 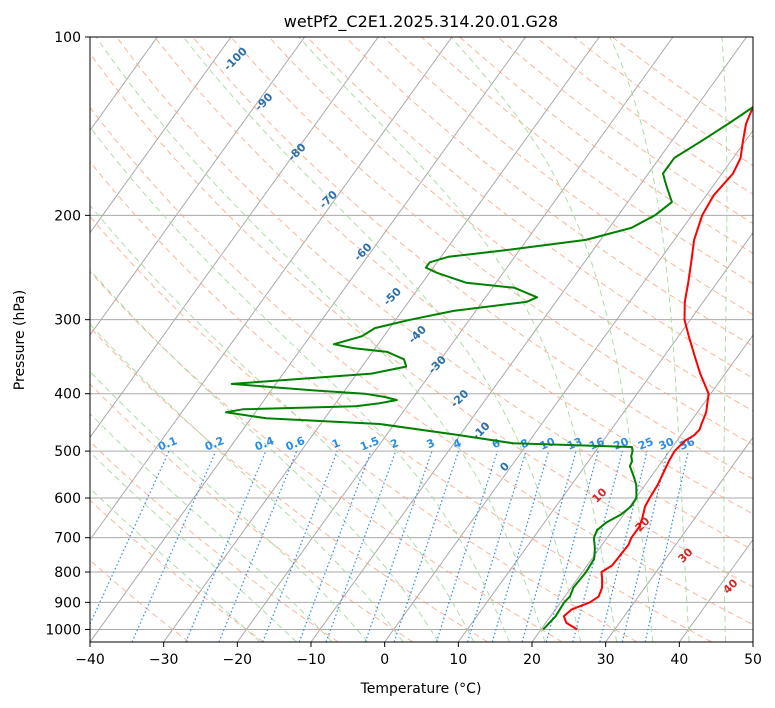 What do you see at coordinates (574, 444) in the screenshot?
I see `mixing-ratio-label: 13` at bounding box center [574, 444].